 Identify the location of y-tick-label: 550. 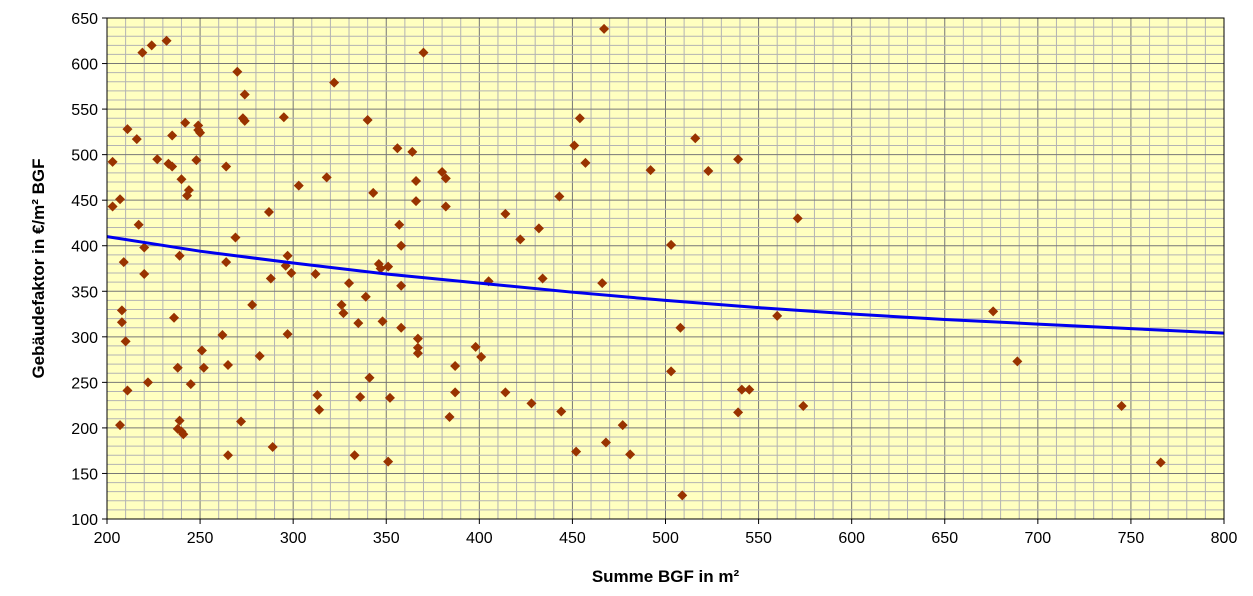
(84, 110).